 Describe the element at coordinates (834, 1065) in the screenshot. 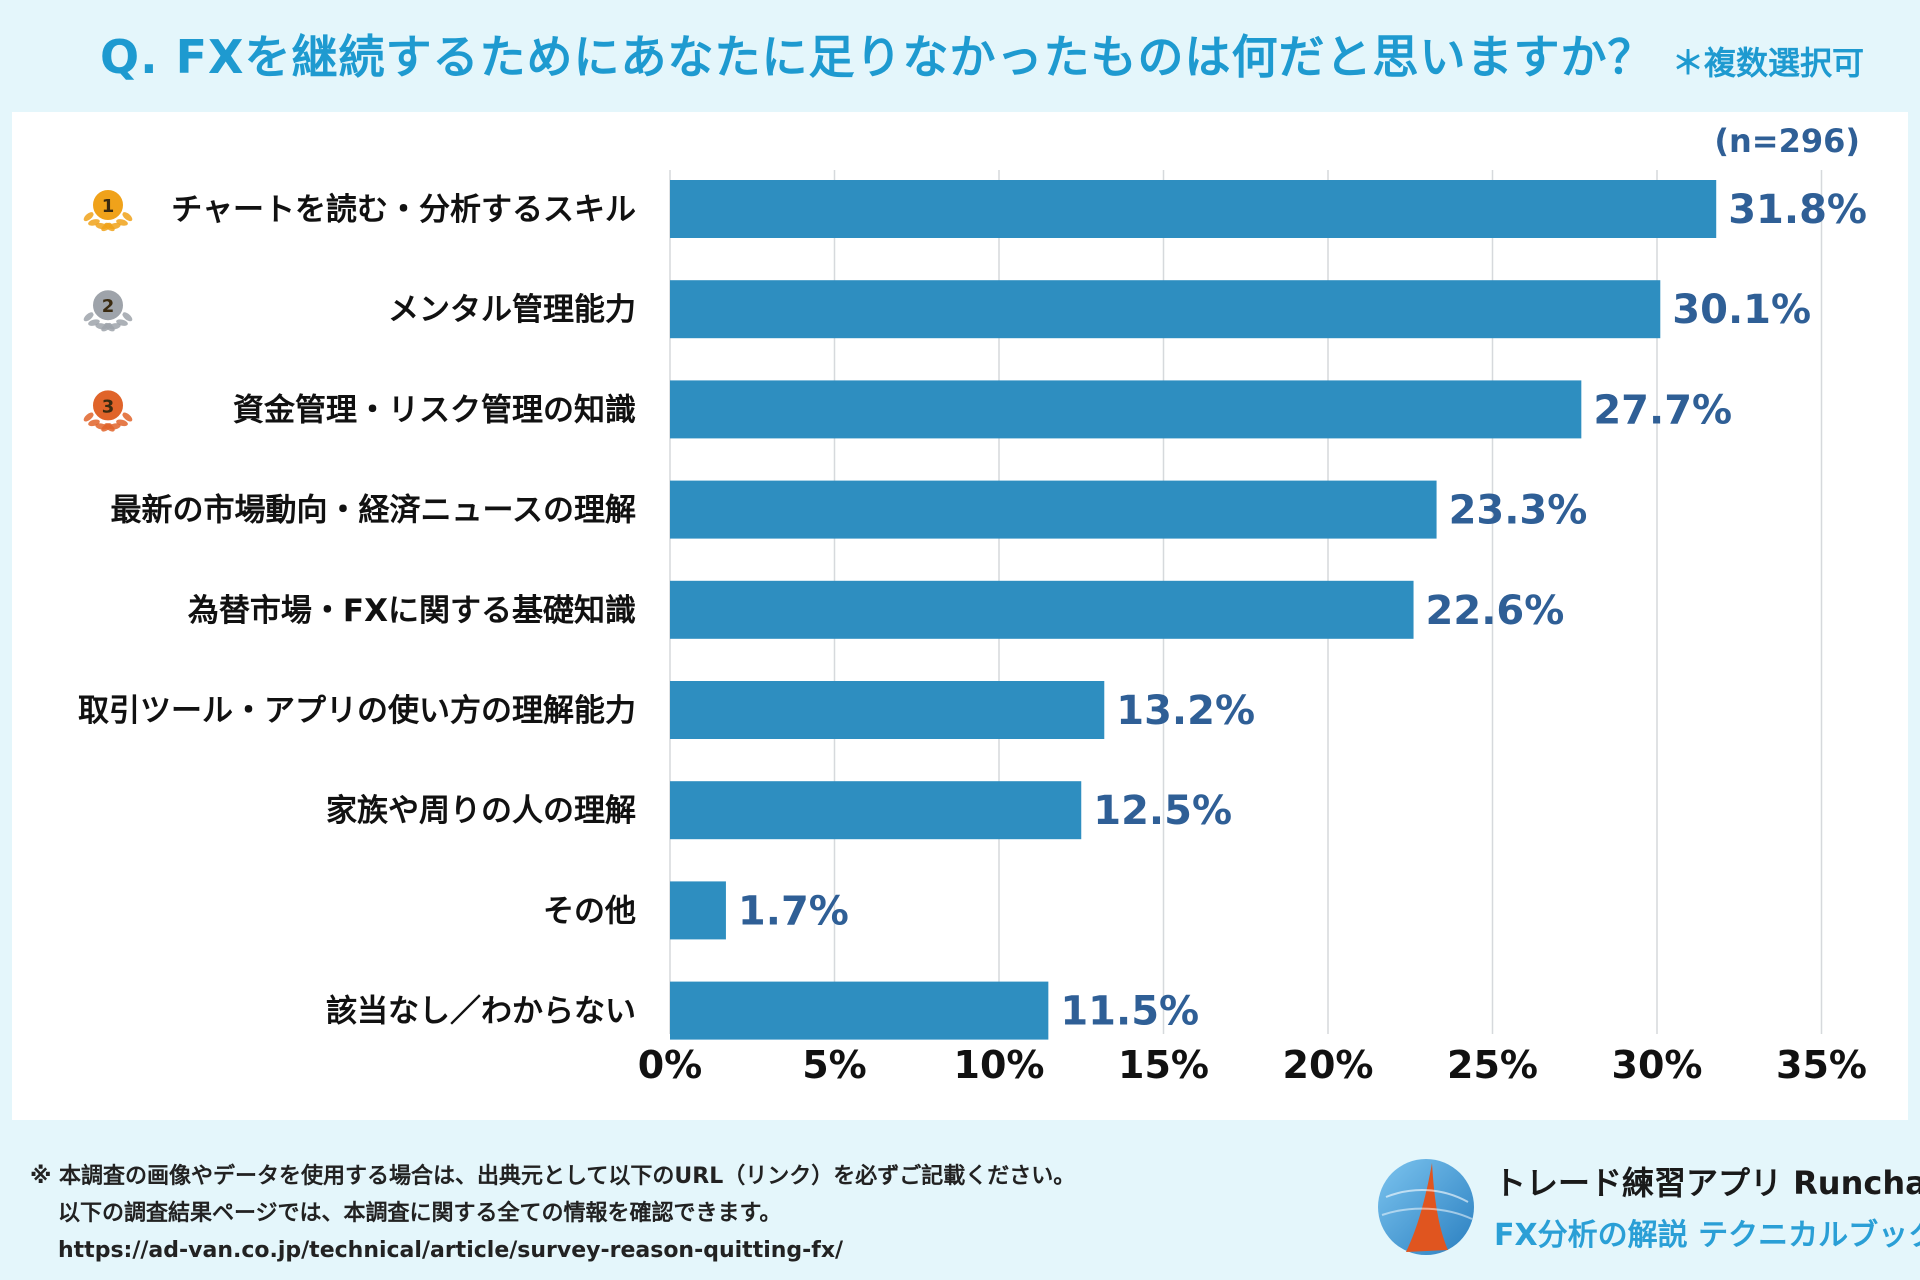

I see `x-tick-label: 5%` at that location.